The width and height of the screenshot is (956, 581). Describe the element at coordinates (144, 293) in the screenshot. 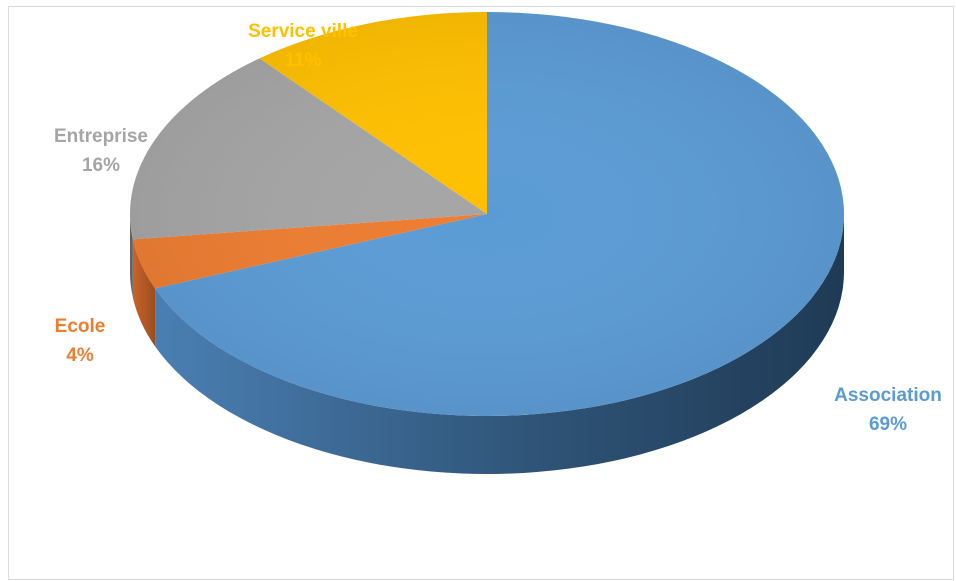

I see `slice-side-ecole` at that location.